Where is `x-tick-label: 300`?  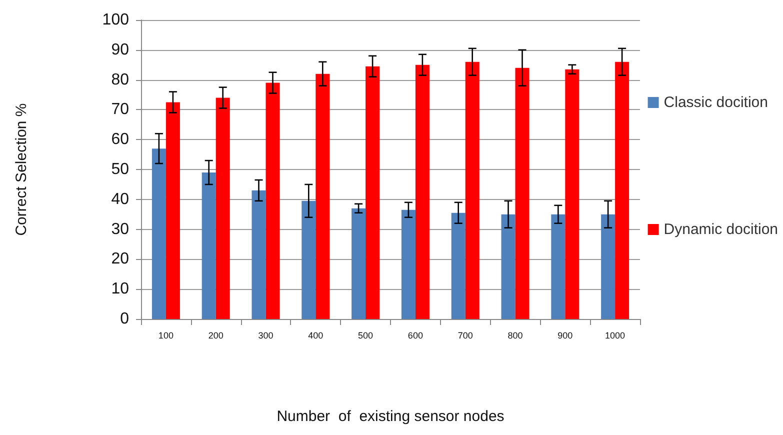
x-tick-label: 300 is located at coordinates (266, 335).